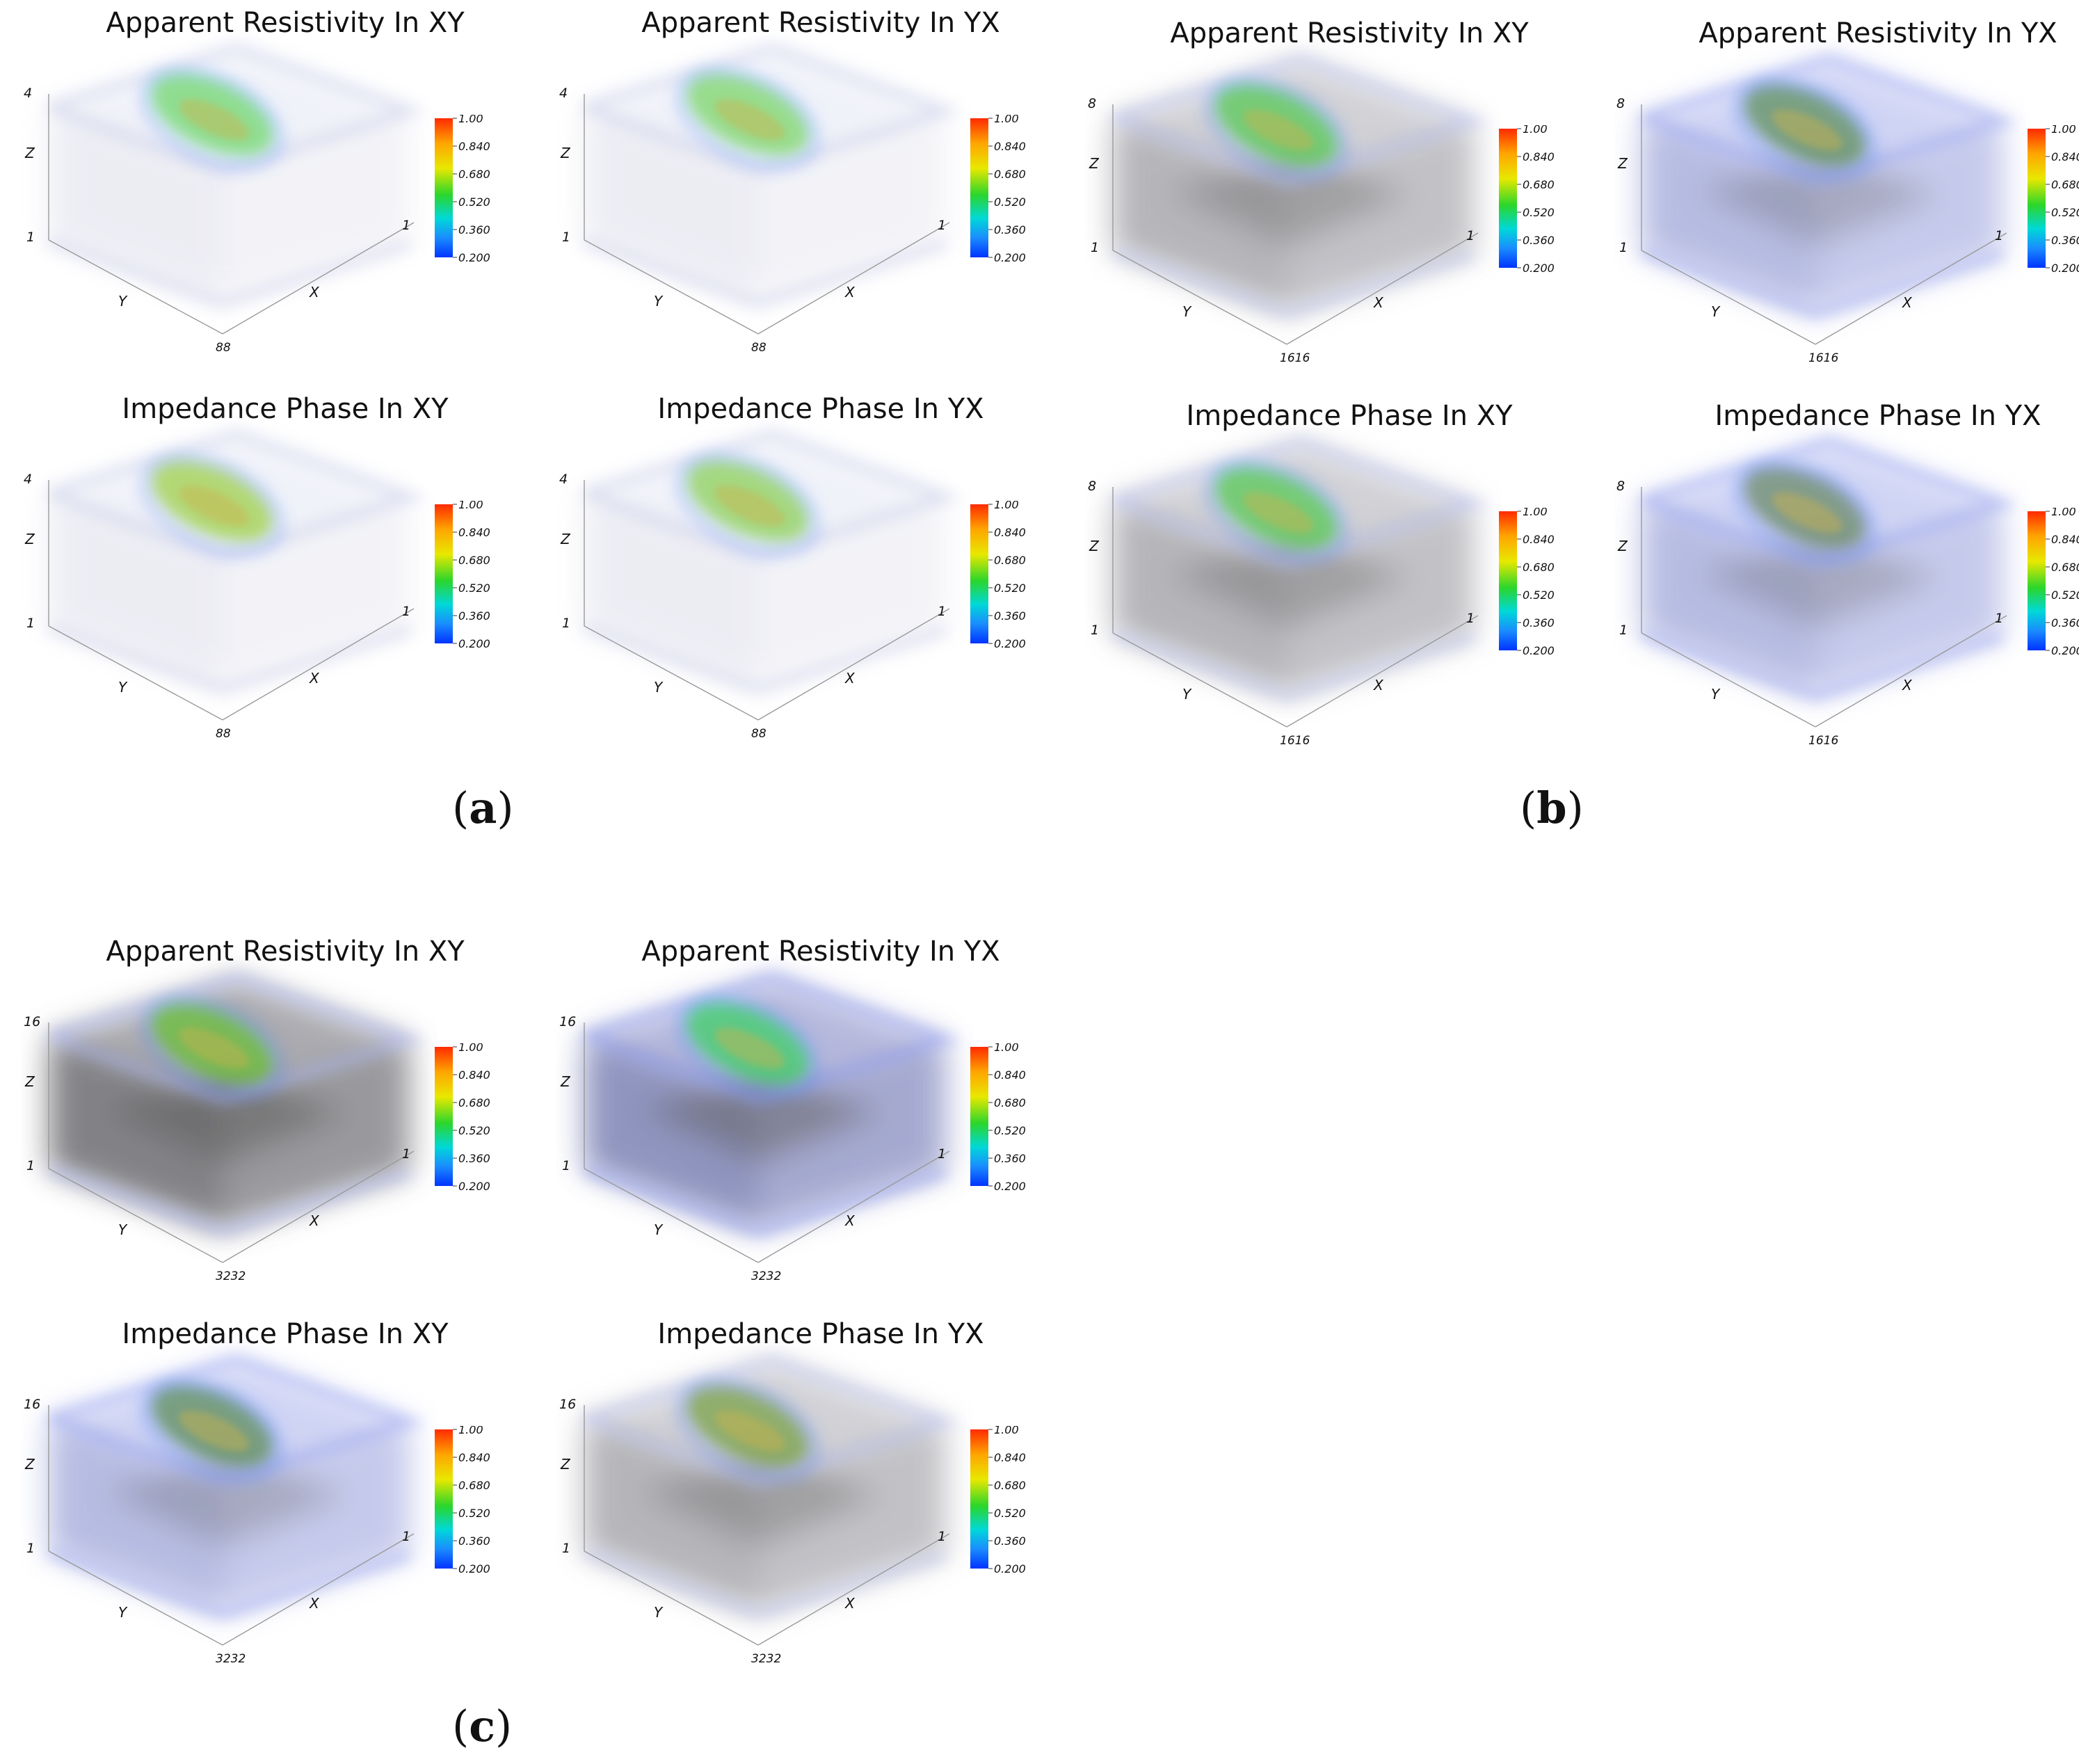 The image size is (2079, 1764). I want to click on bottom-tick: 3232, so click(766, 1659).